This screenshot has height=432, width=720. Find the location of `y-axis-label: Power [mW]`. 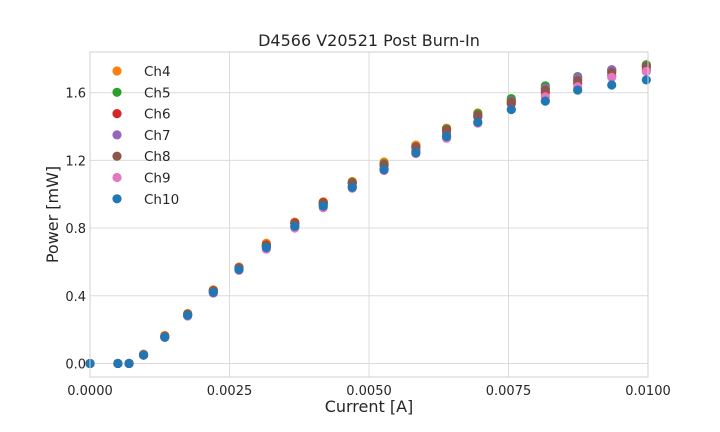

y-axis-label: Power [mW] is located at coordinates (52, 214).